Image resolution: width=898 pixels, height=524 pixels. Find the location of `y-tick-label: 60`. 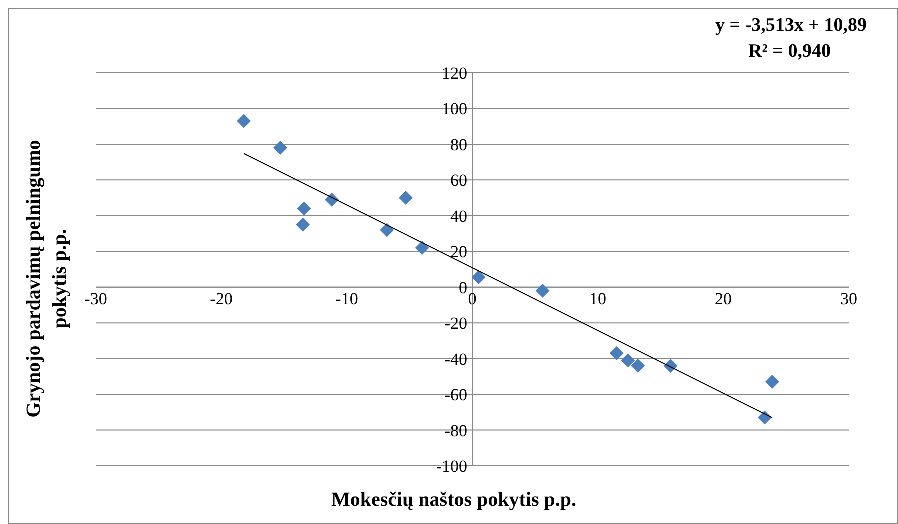

y-tick-label: 60 is located at coordinates (459, 180).